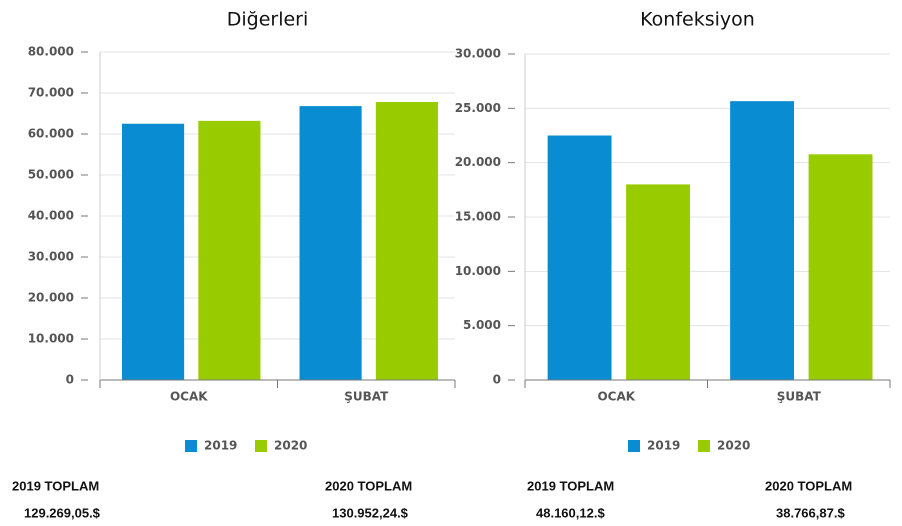 This screenshot has width=902, height=526. Describe the element at coordinates (478, 217) in the screenshot. I see `y-tick-label: 15.000` at that location.